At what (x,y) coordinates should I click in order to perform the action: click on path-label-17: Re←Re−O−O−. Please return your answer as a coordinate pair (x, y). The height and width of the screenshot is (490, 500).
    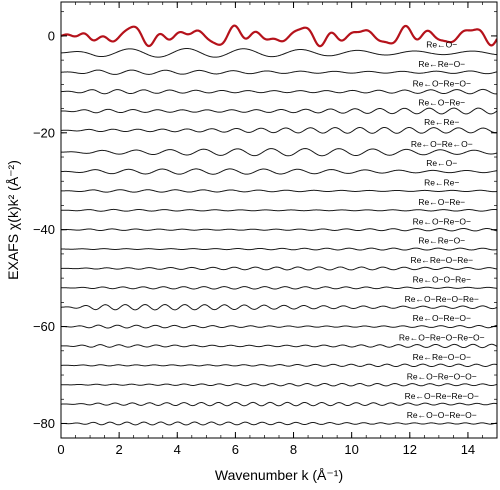
    Looking at the image, I should click on (442, 357).